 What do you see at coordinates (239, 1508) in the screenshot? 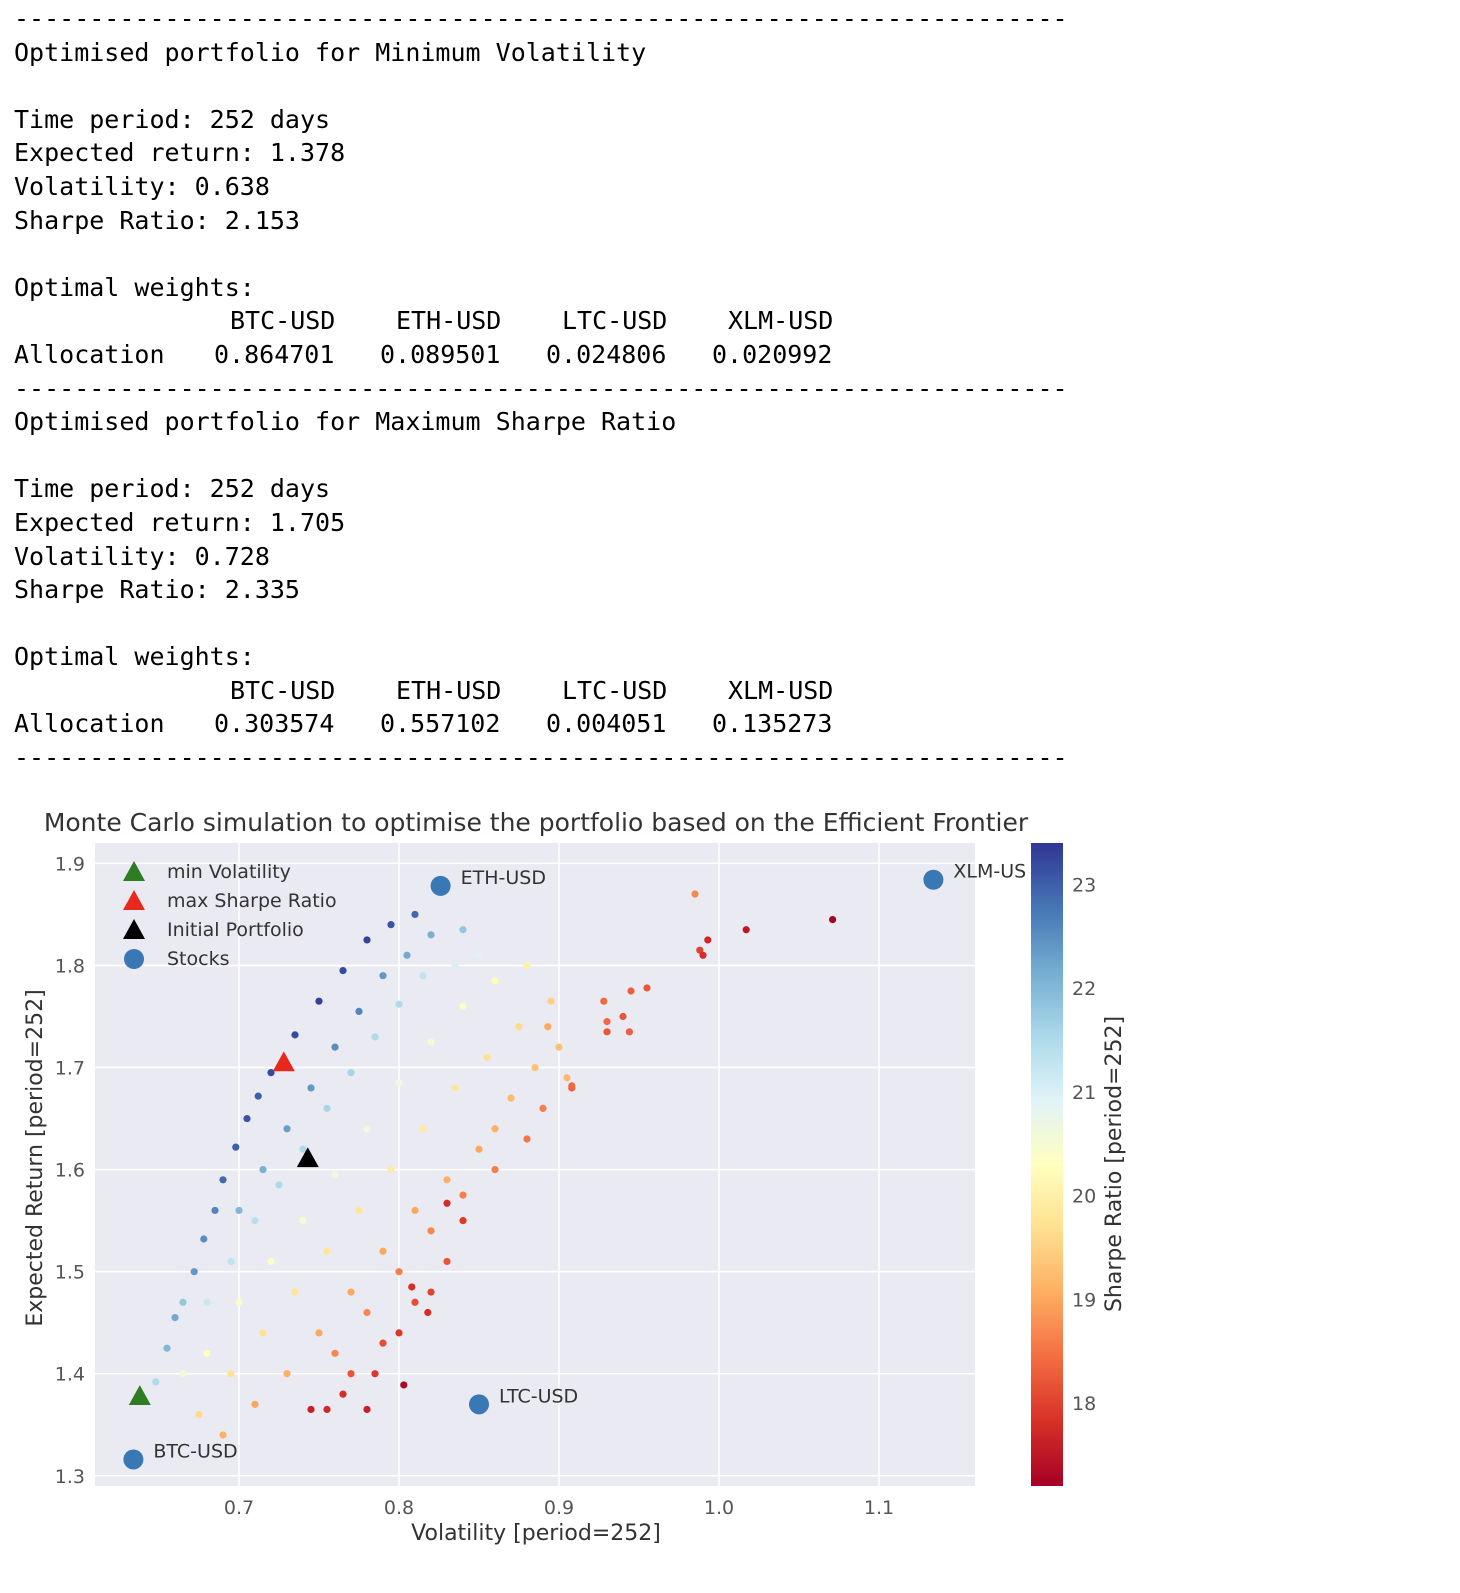
I see `x-tick-label: 0.7` at bounding box center [239, 1508].